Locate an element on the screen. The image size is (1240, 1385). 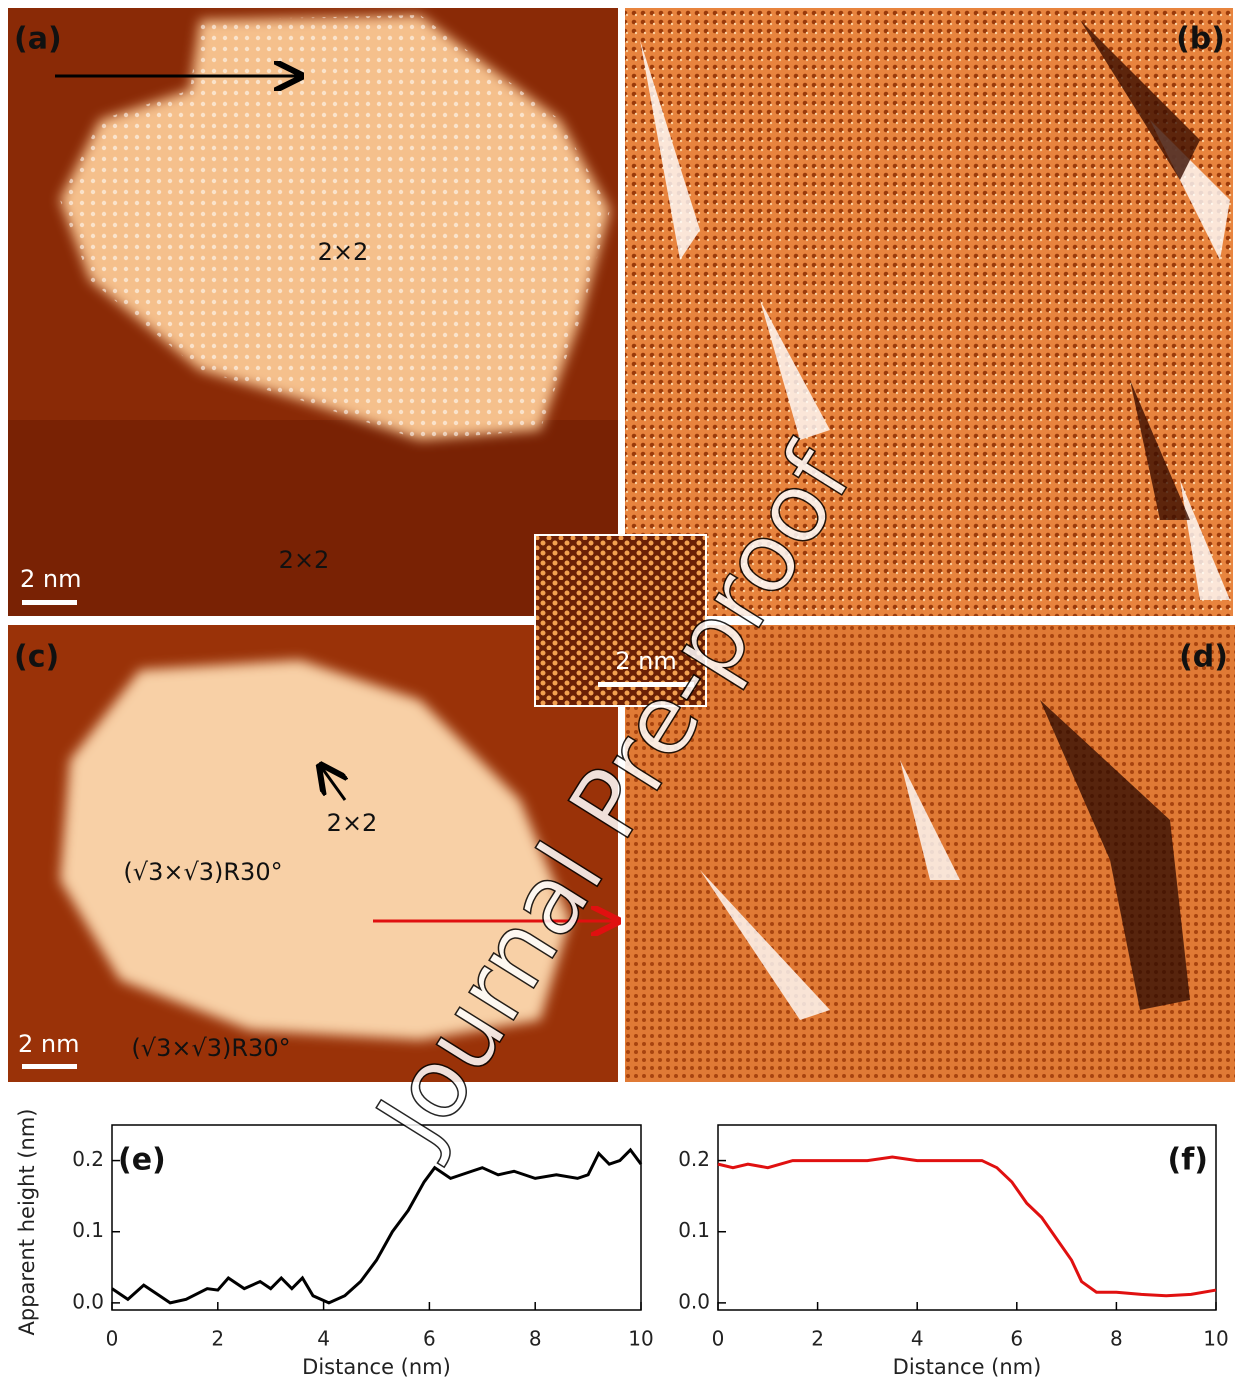
panel-label: (e) is located at coordinates (142, 1160).